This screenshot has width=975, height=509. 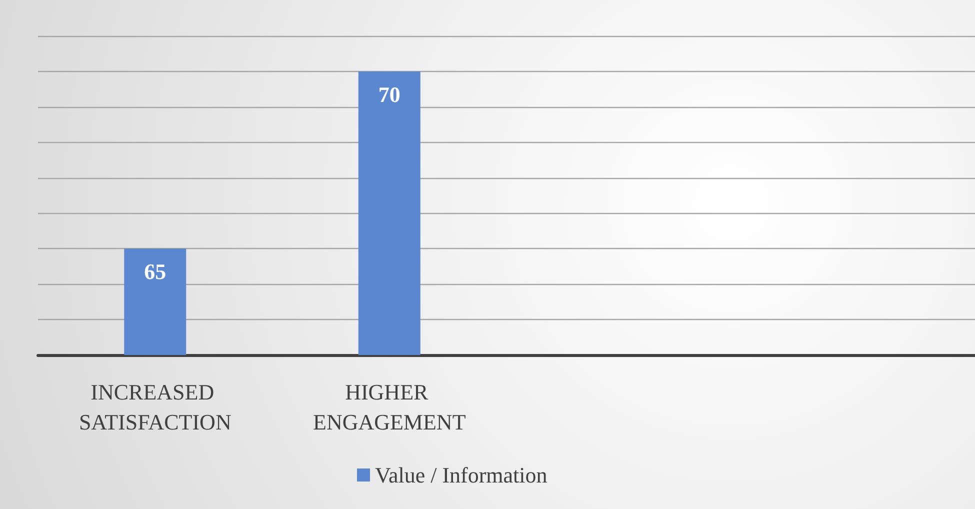 What do you see at coordinates (389, 407) in the screenshot?
I see `x-tick-label: HIGHER ENGAGEMENT` at bounding box center [389, 407].